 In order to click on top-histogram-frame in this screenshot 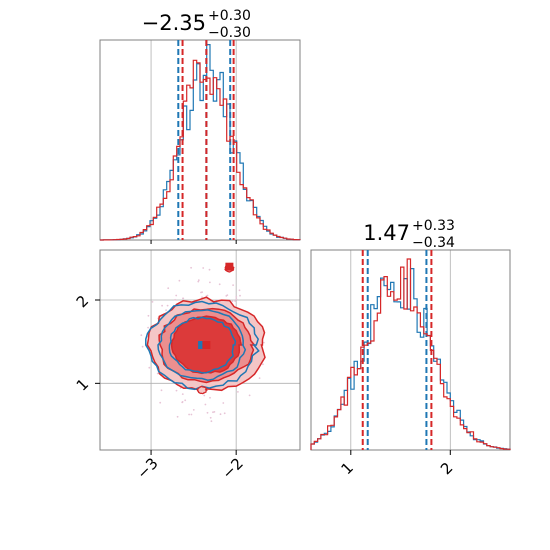, I will do `click(200, 140)`.